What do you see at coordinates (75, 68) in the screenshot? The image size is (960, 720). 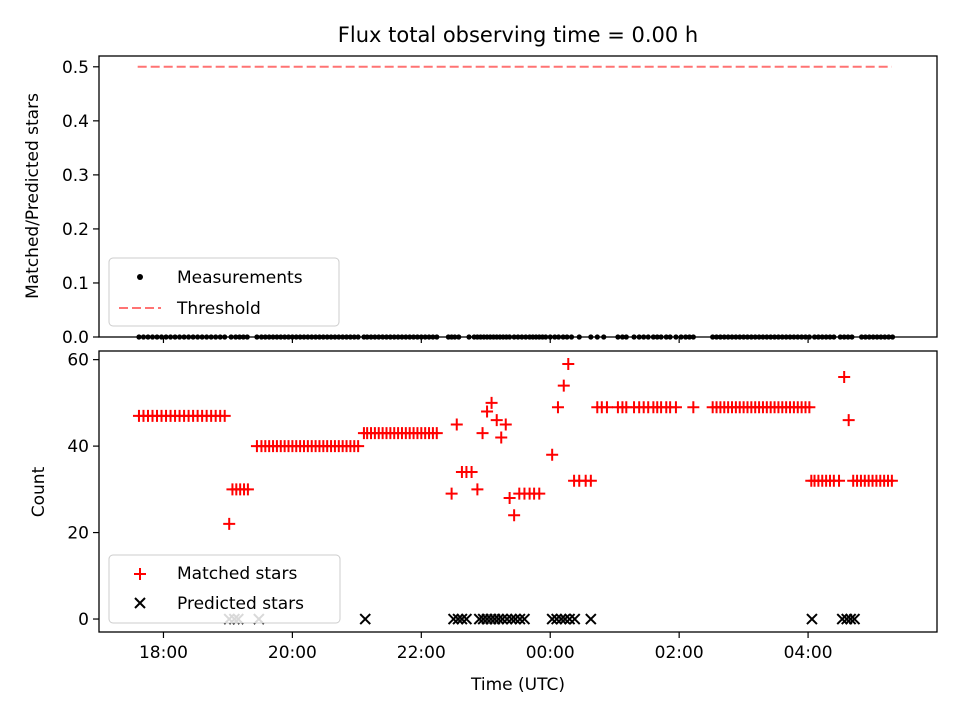 I see `y-tick-label: 0.5` at bounding box center [75, 68].